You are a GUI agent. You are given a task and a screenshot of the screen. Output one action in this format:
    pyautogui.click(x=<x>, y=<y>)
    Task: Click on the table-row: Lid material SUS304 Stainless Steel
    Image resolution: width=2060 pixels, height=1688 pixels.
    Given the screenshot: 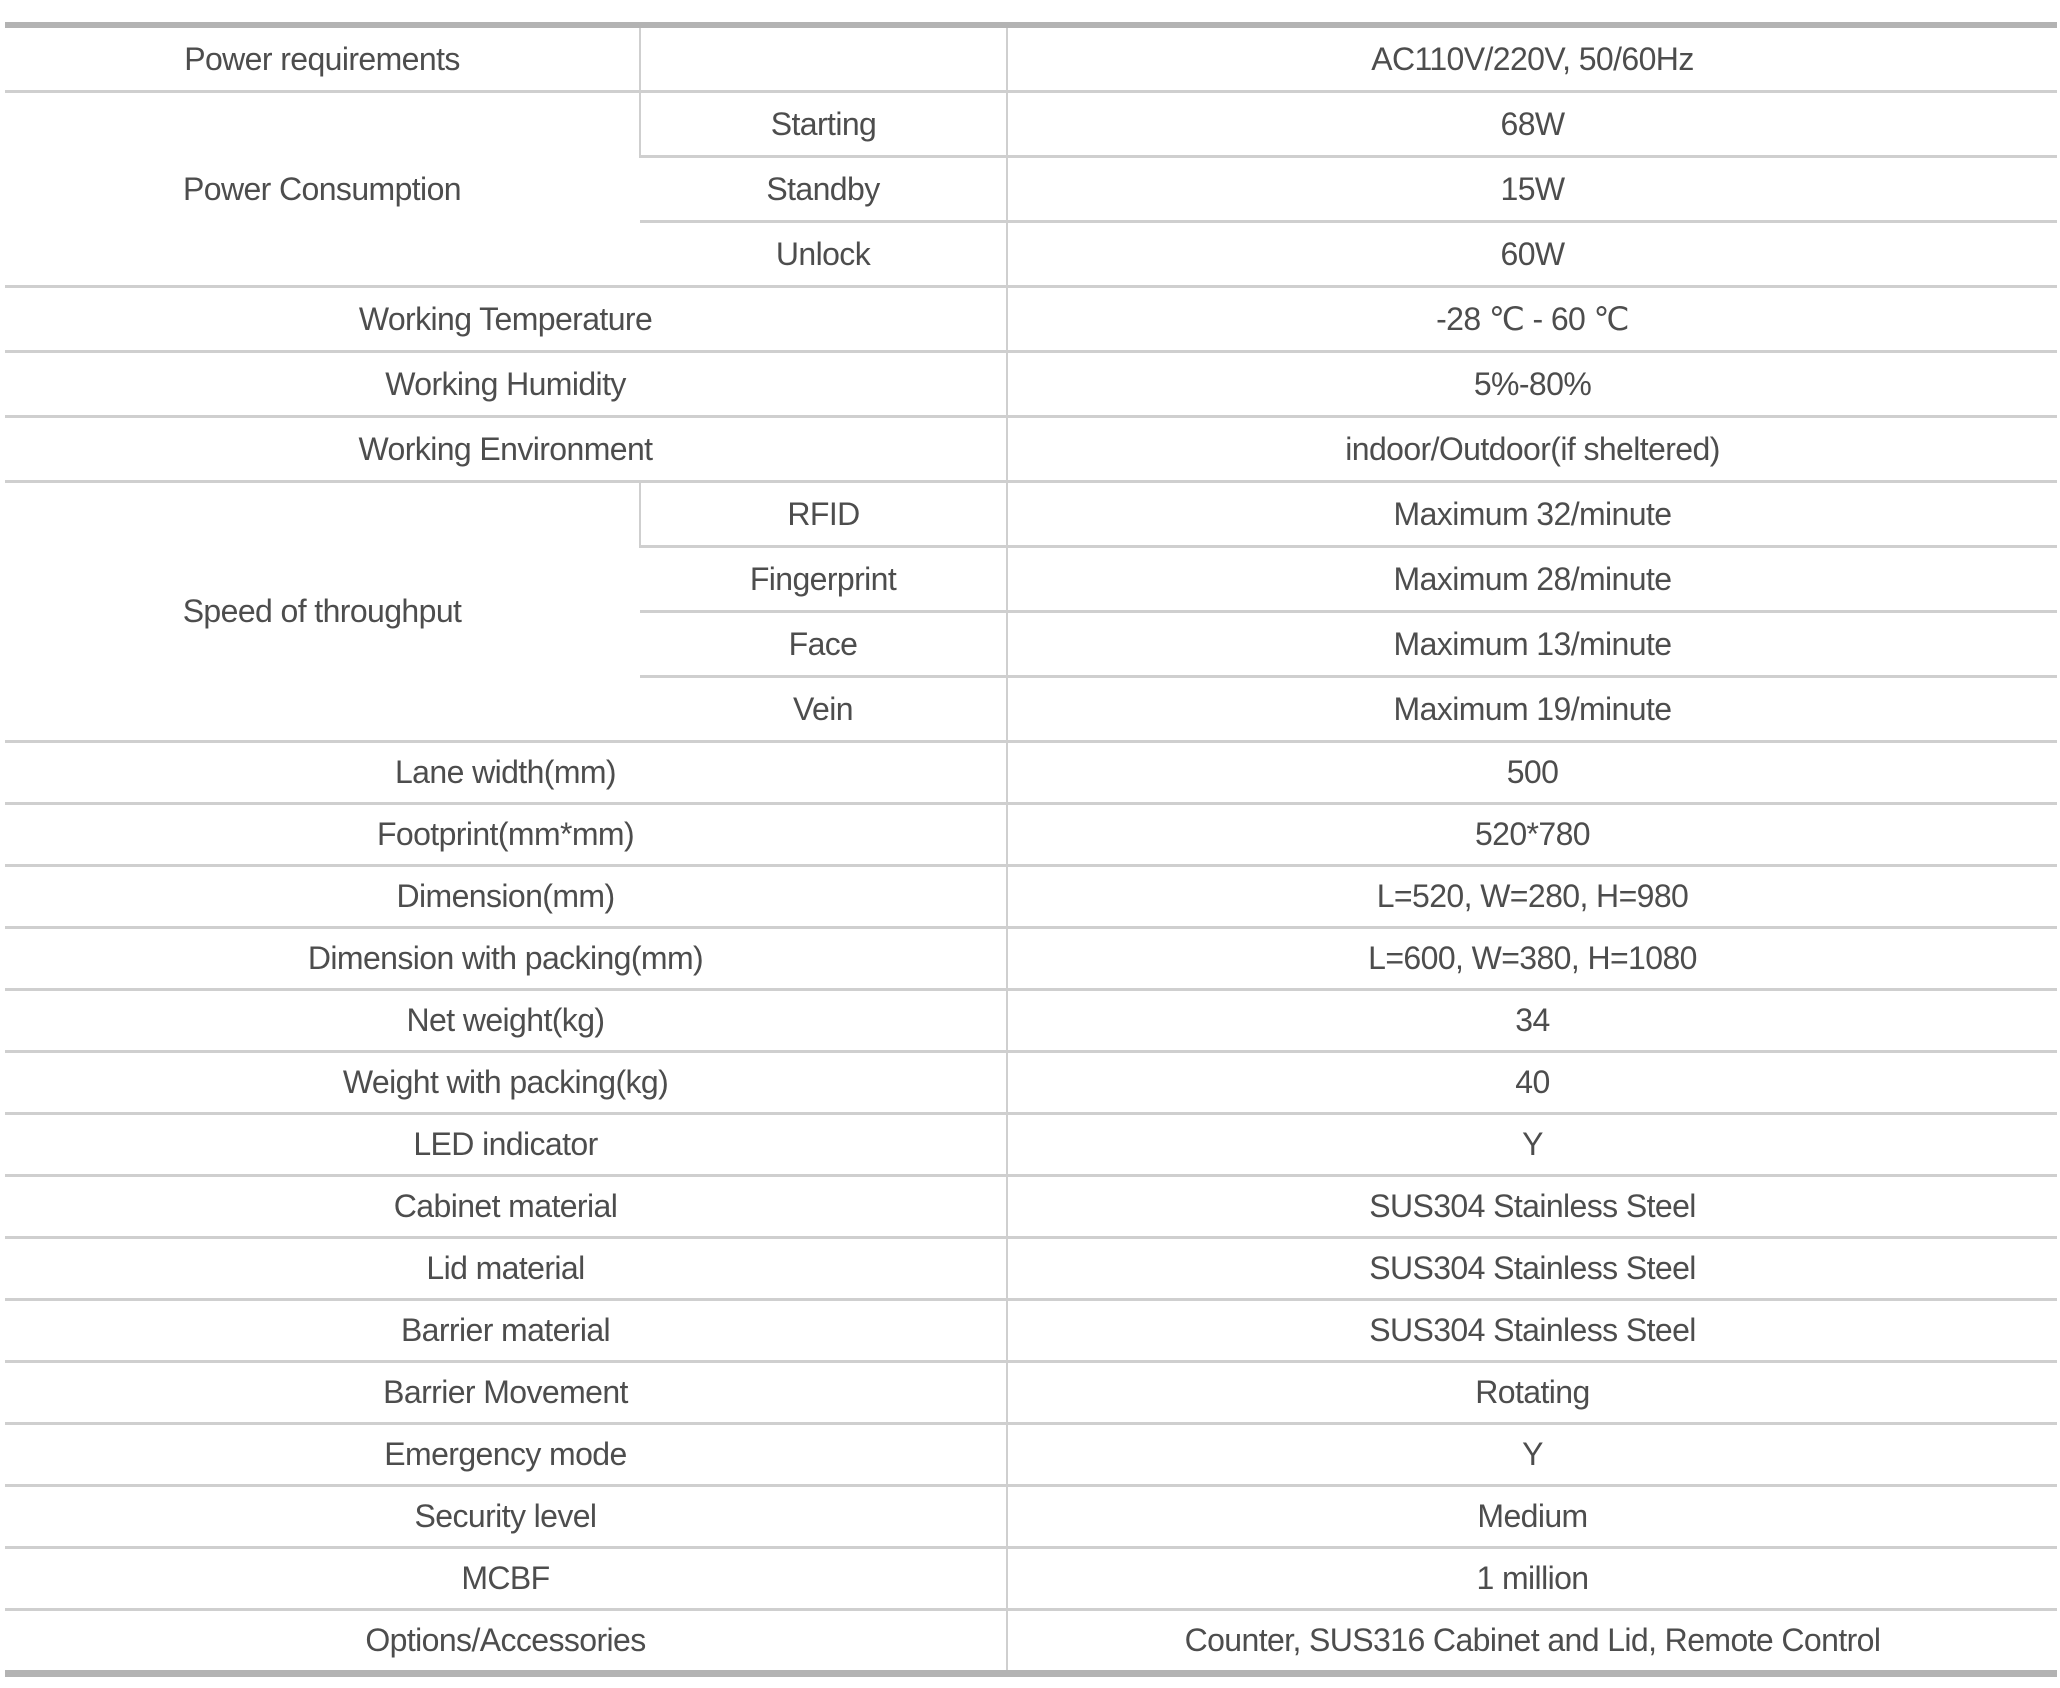 What is the action you would take?
    pyautogui.click(x=1031, y=1268)
    